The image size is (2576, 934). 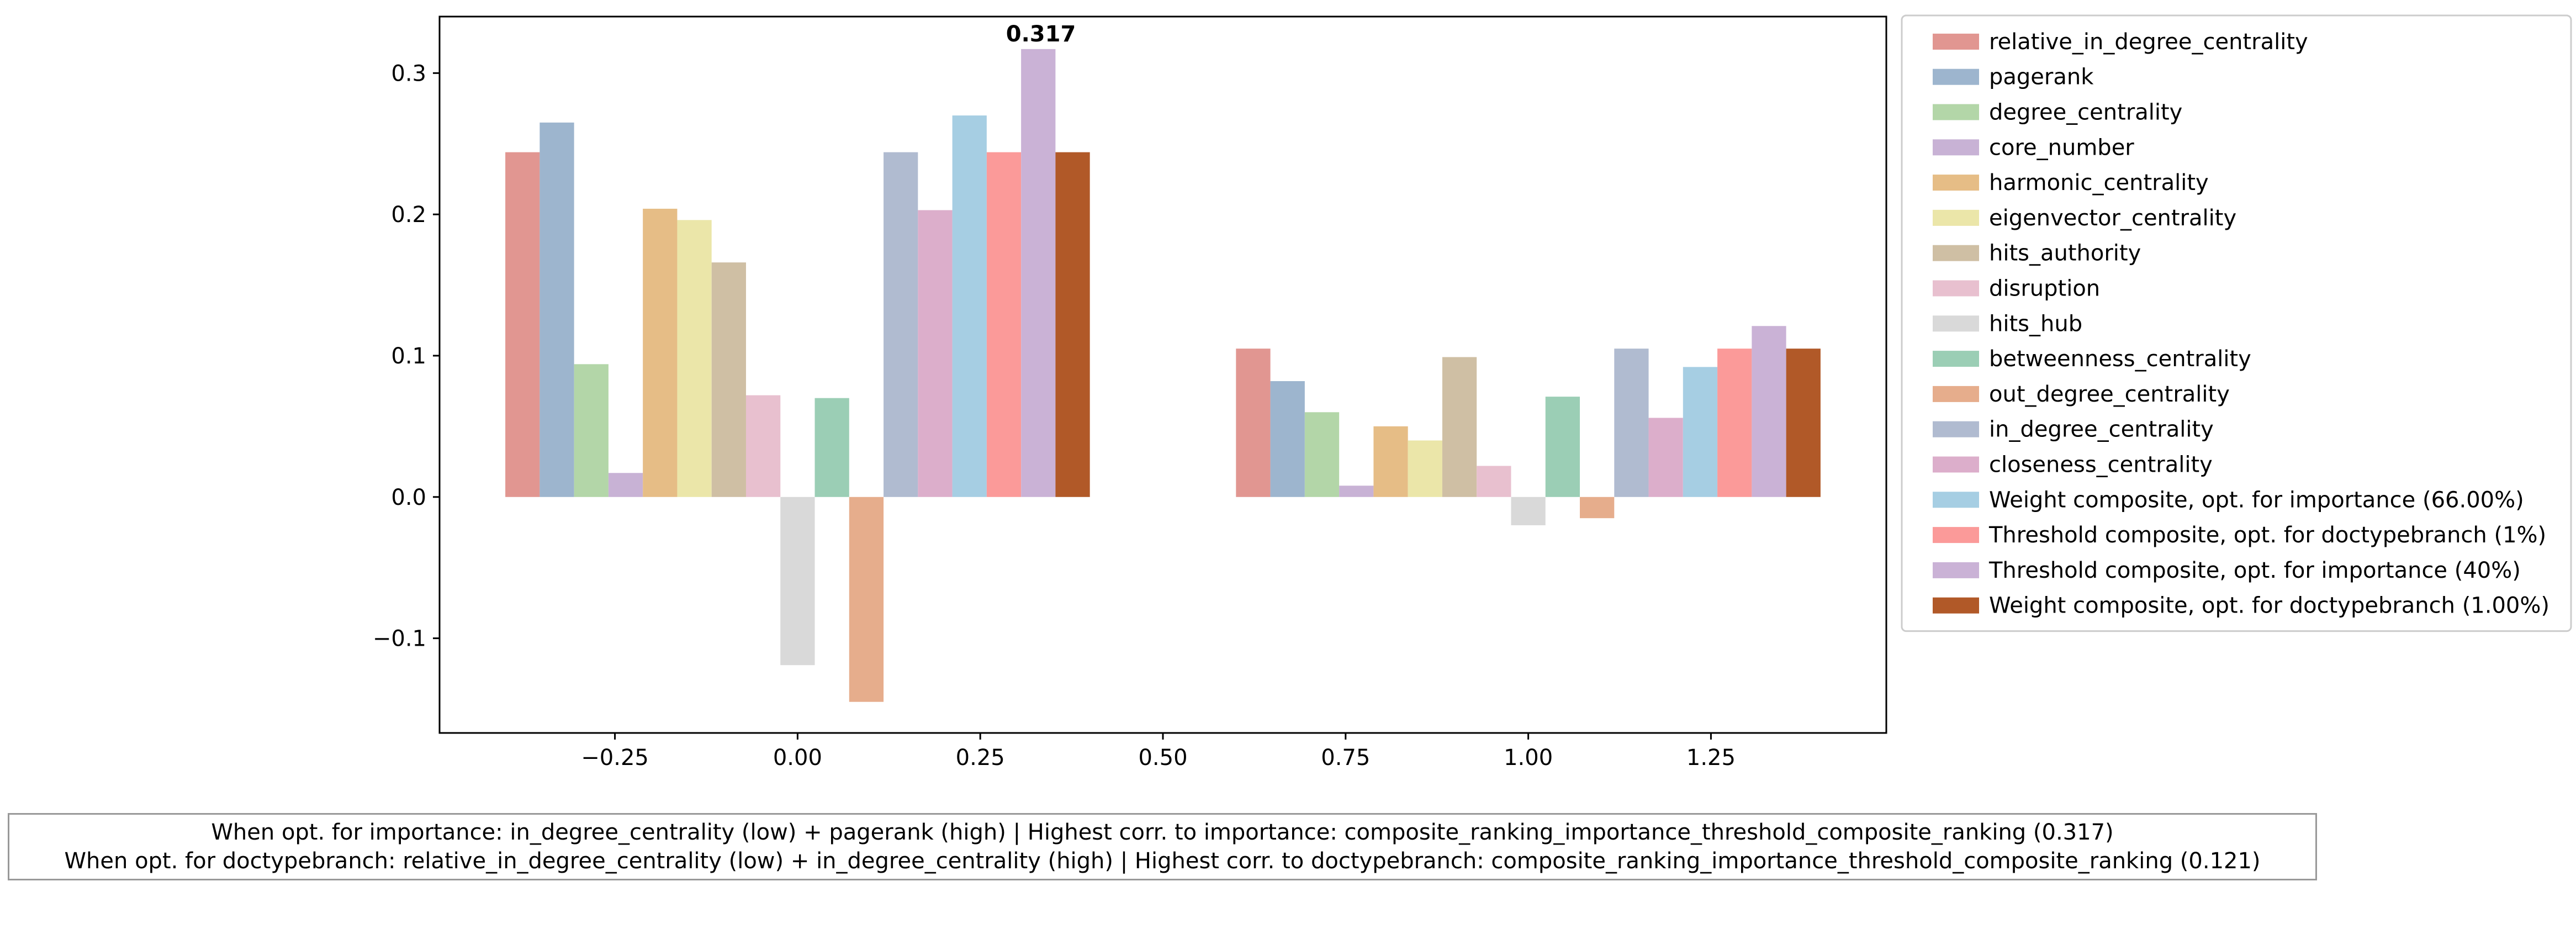 What do you see at coordinates (2101, 465) in the screenshot?
I see `legend-label: closeness_centrality` at bounding box center [2101, 465].